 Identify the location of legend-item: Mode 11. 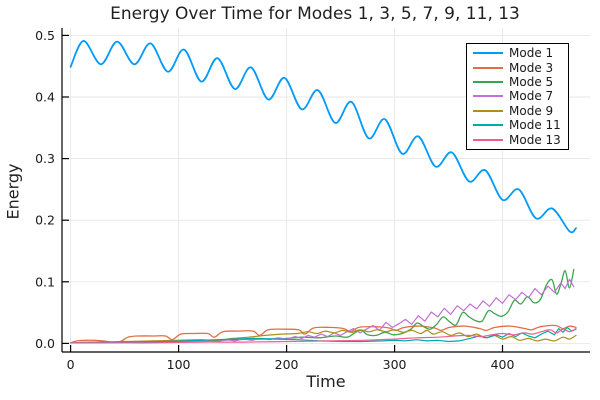
(517, 125).